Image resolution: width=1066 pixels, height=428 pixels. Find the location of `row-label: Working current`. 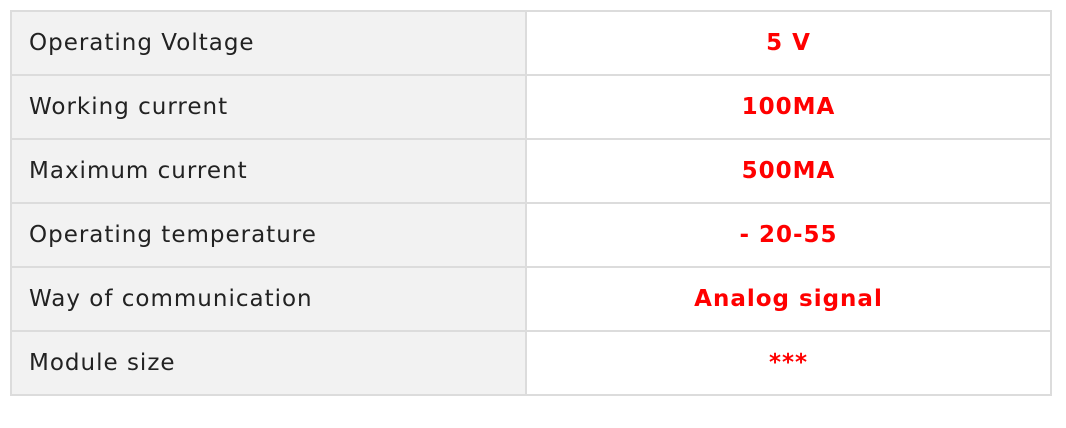

row-label: Working current is located at coordinates (268, 107).